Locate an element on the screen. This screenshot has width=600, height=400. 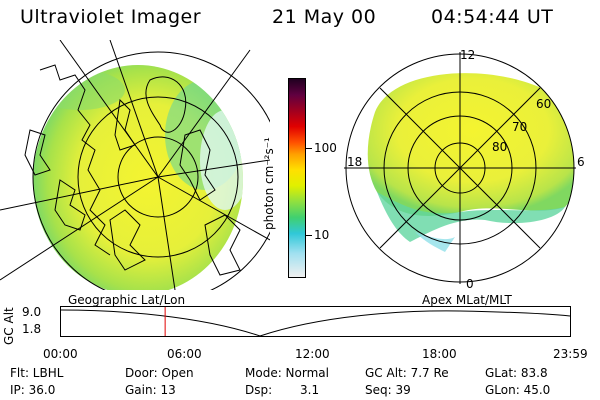
filter-status: Flt: LBHL is located at coordinates (37, 373).